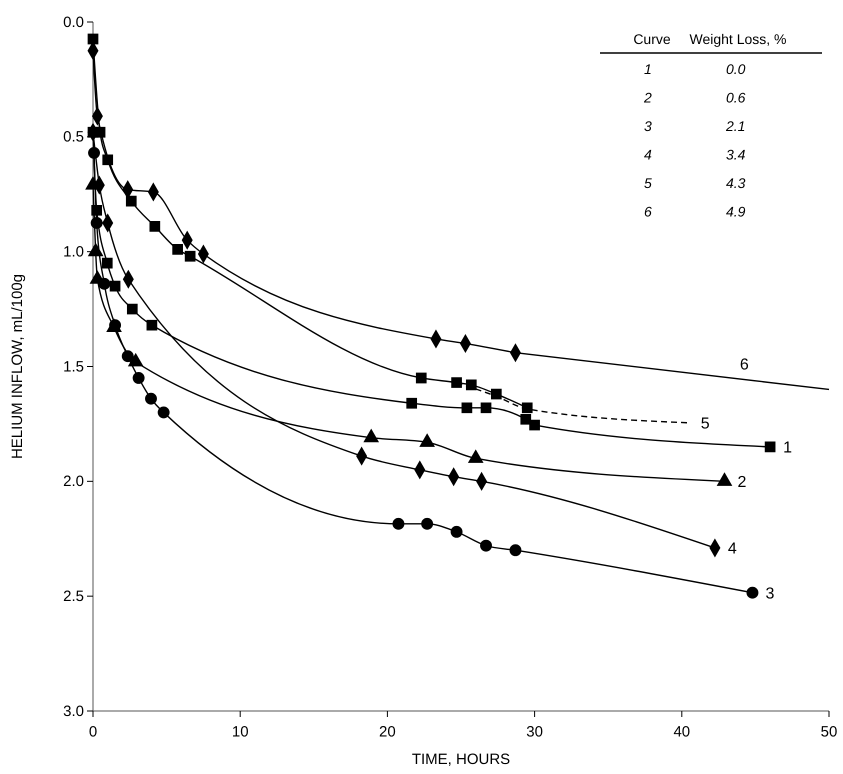 This screenshot has width=843, height=774. Describe the element at coordinates (73, 481) in the screenshot. I see `y-tick-label: 2.0` at that location.